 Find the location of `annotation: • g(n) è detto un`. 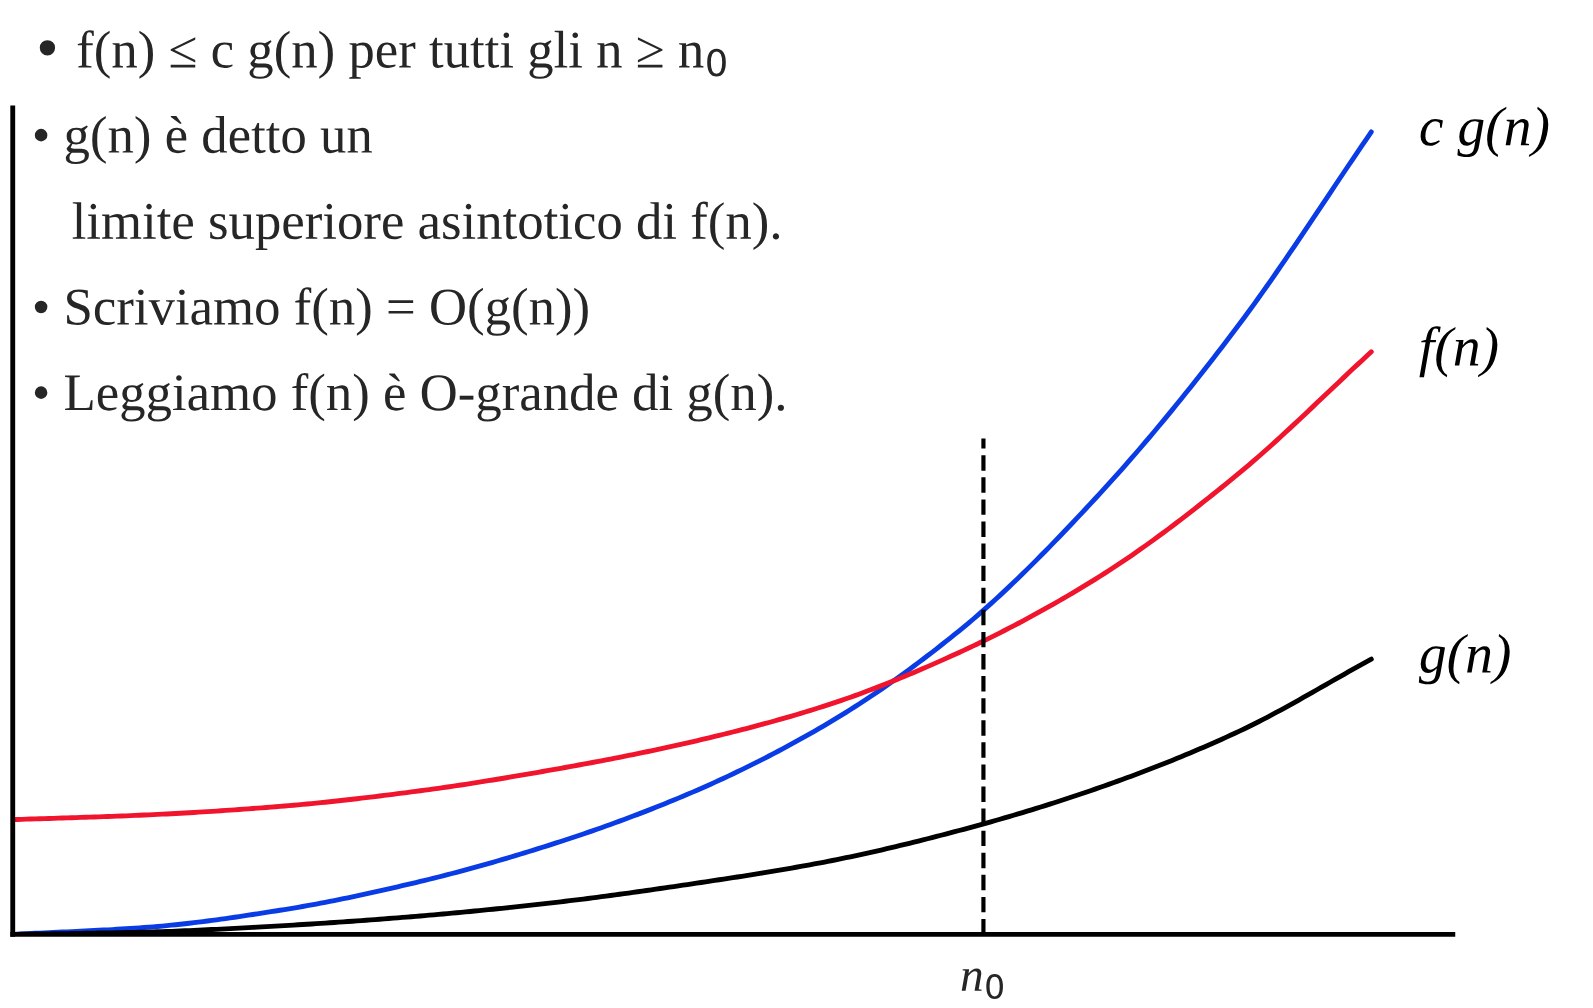

annotation: • g(n) è detto un is located at coordinates (203, 140).